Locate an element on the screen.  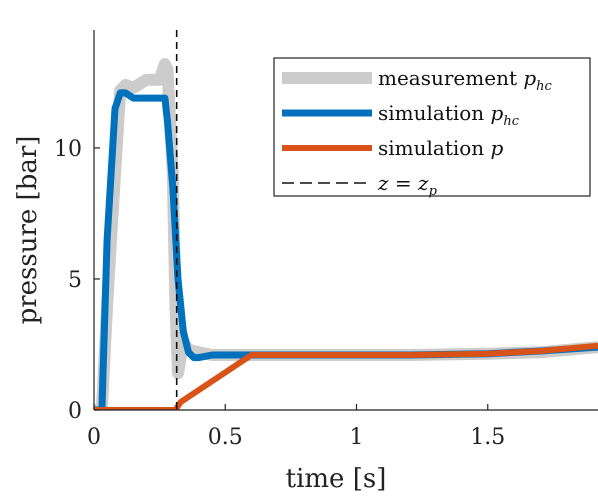
y-axis-label: pressure [bar] is located at coordinates (28, 230).